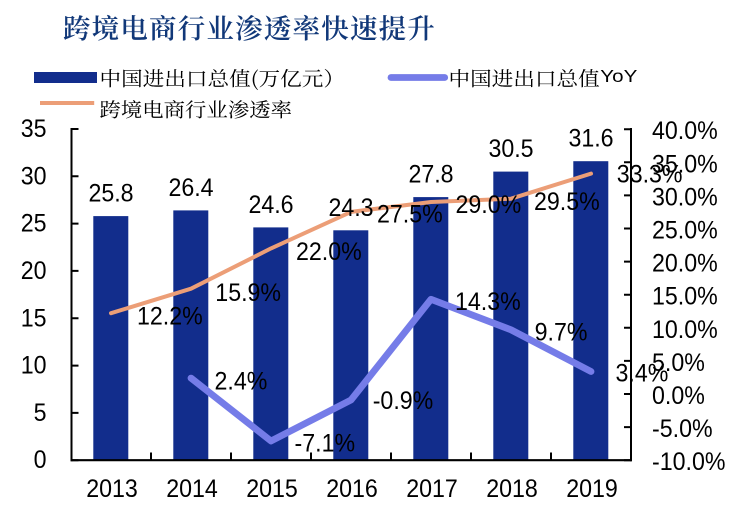 The height and width of the screenshot is (516, 749). Describe the element at coordinates (685, 231) in the screenshot. I see `svg-text: 25.0%` at that location.